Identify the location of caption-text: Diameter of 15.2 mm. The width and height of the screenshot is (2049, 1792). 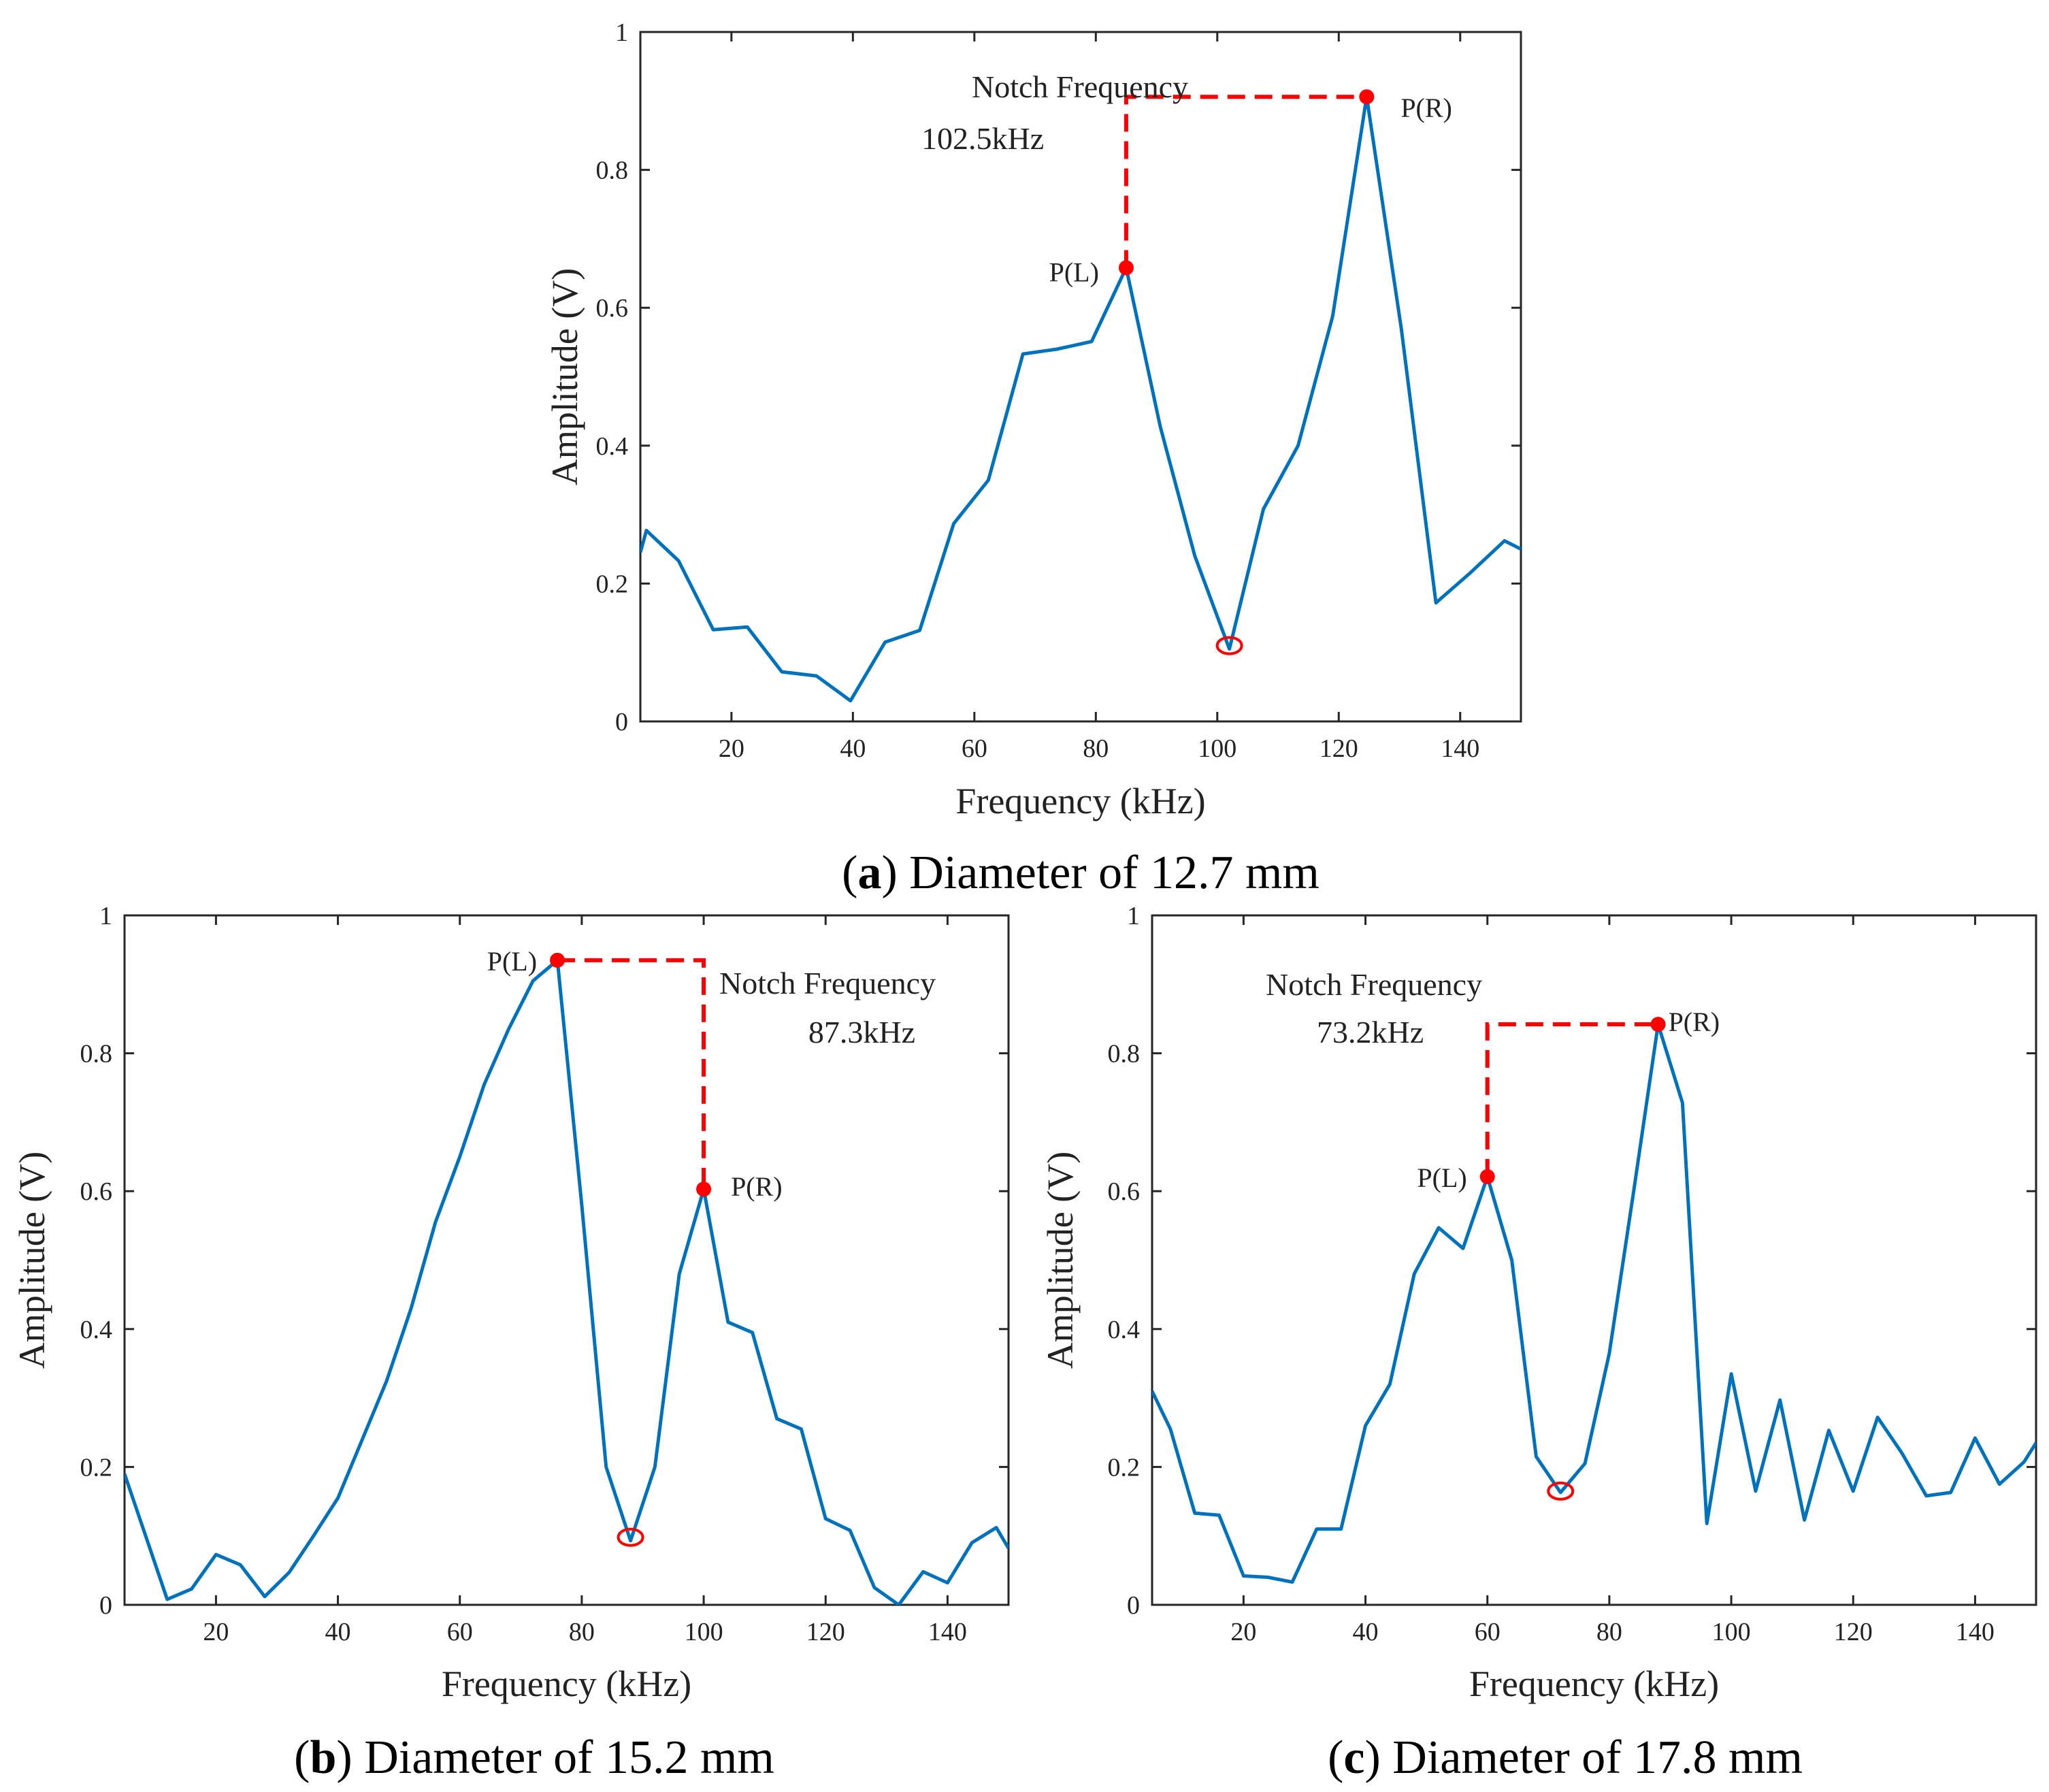
(563, 1758).